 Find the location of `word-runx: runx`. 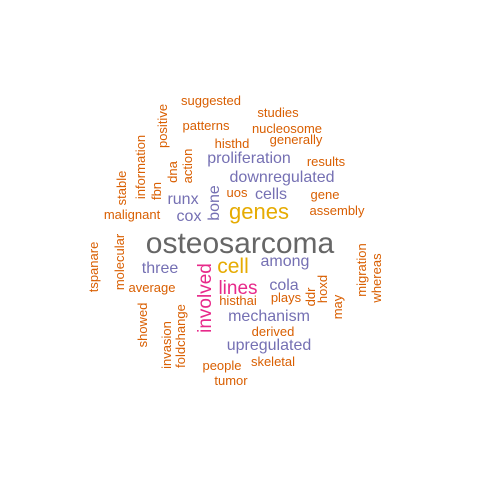

word-runx: runx is located at coordinates (182, 199).